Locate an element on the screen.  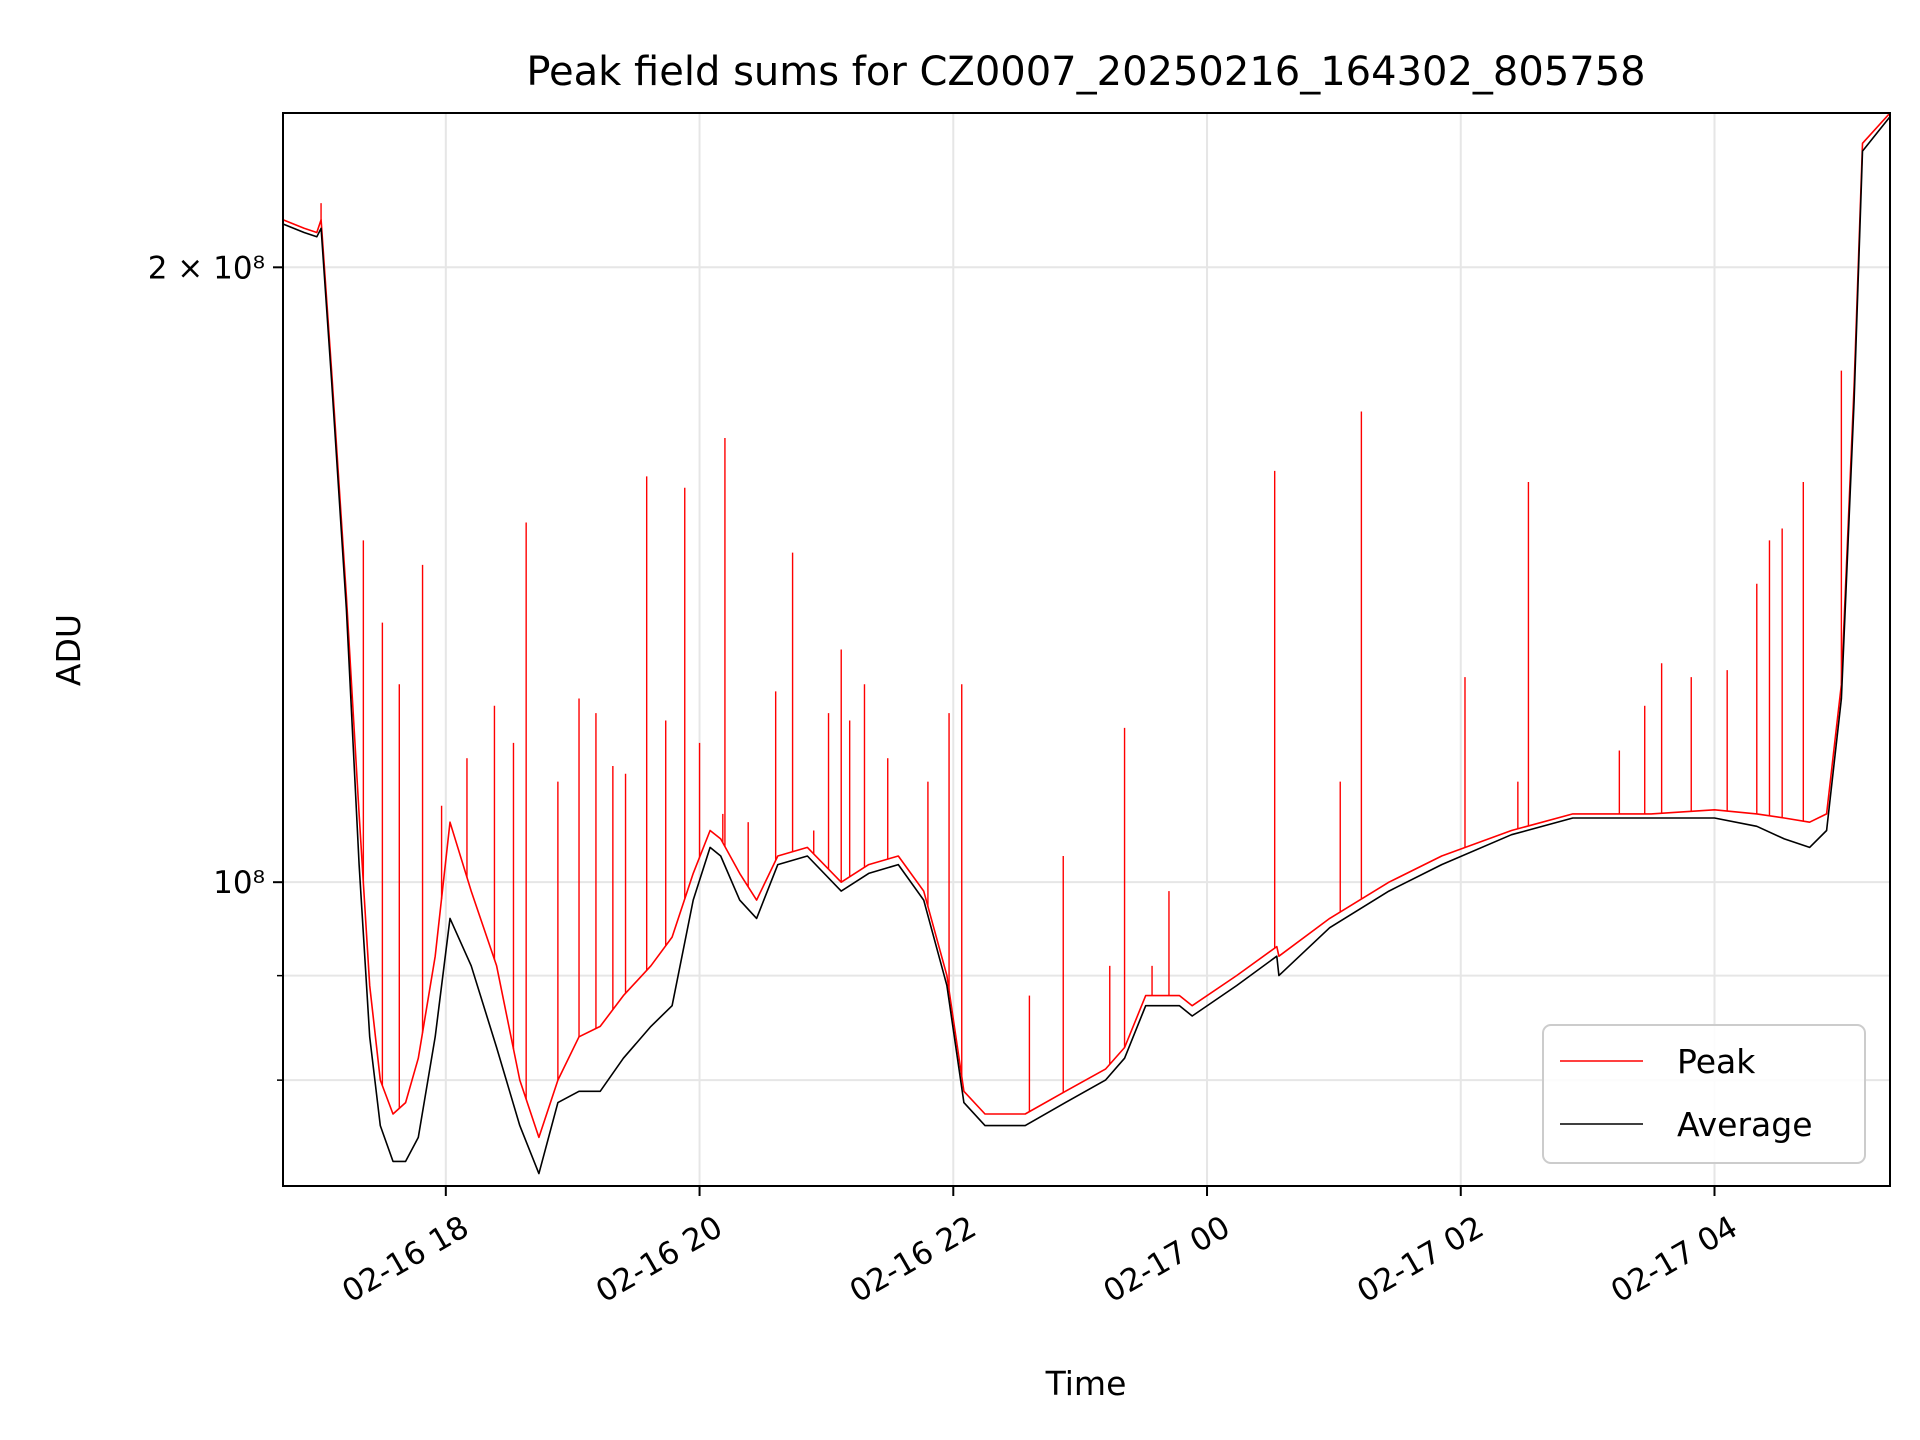
legend: Peak Average is located at coordinates (1704, 1094).